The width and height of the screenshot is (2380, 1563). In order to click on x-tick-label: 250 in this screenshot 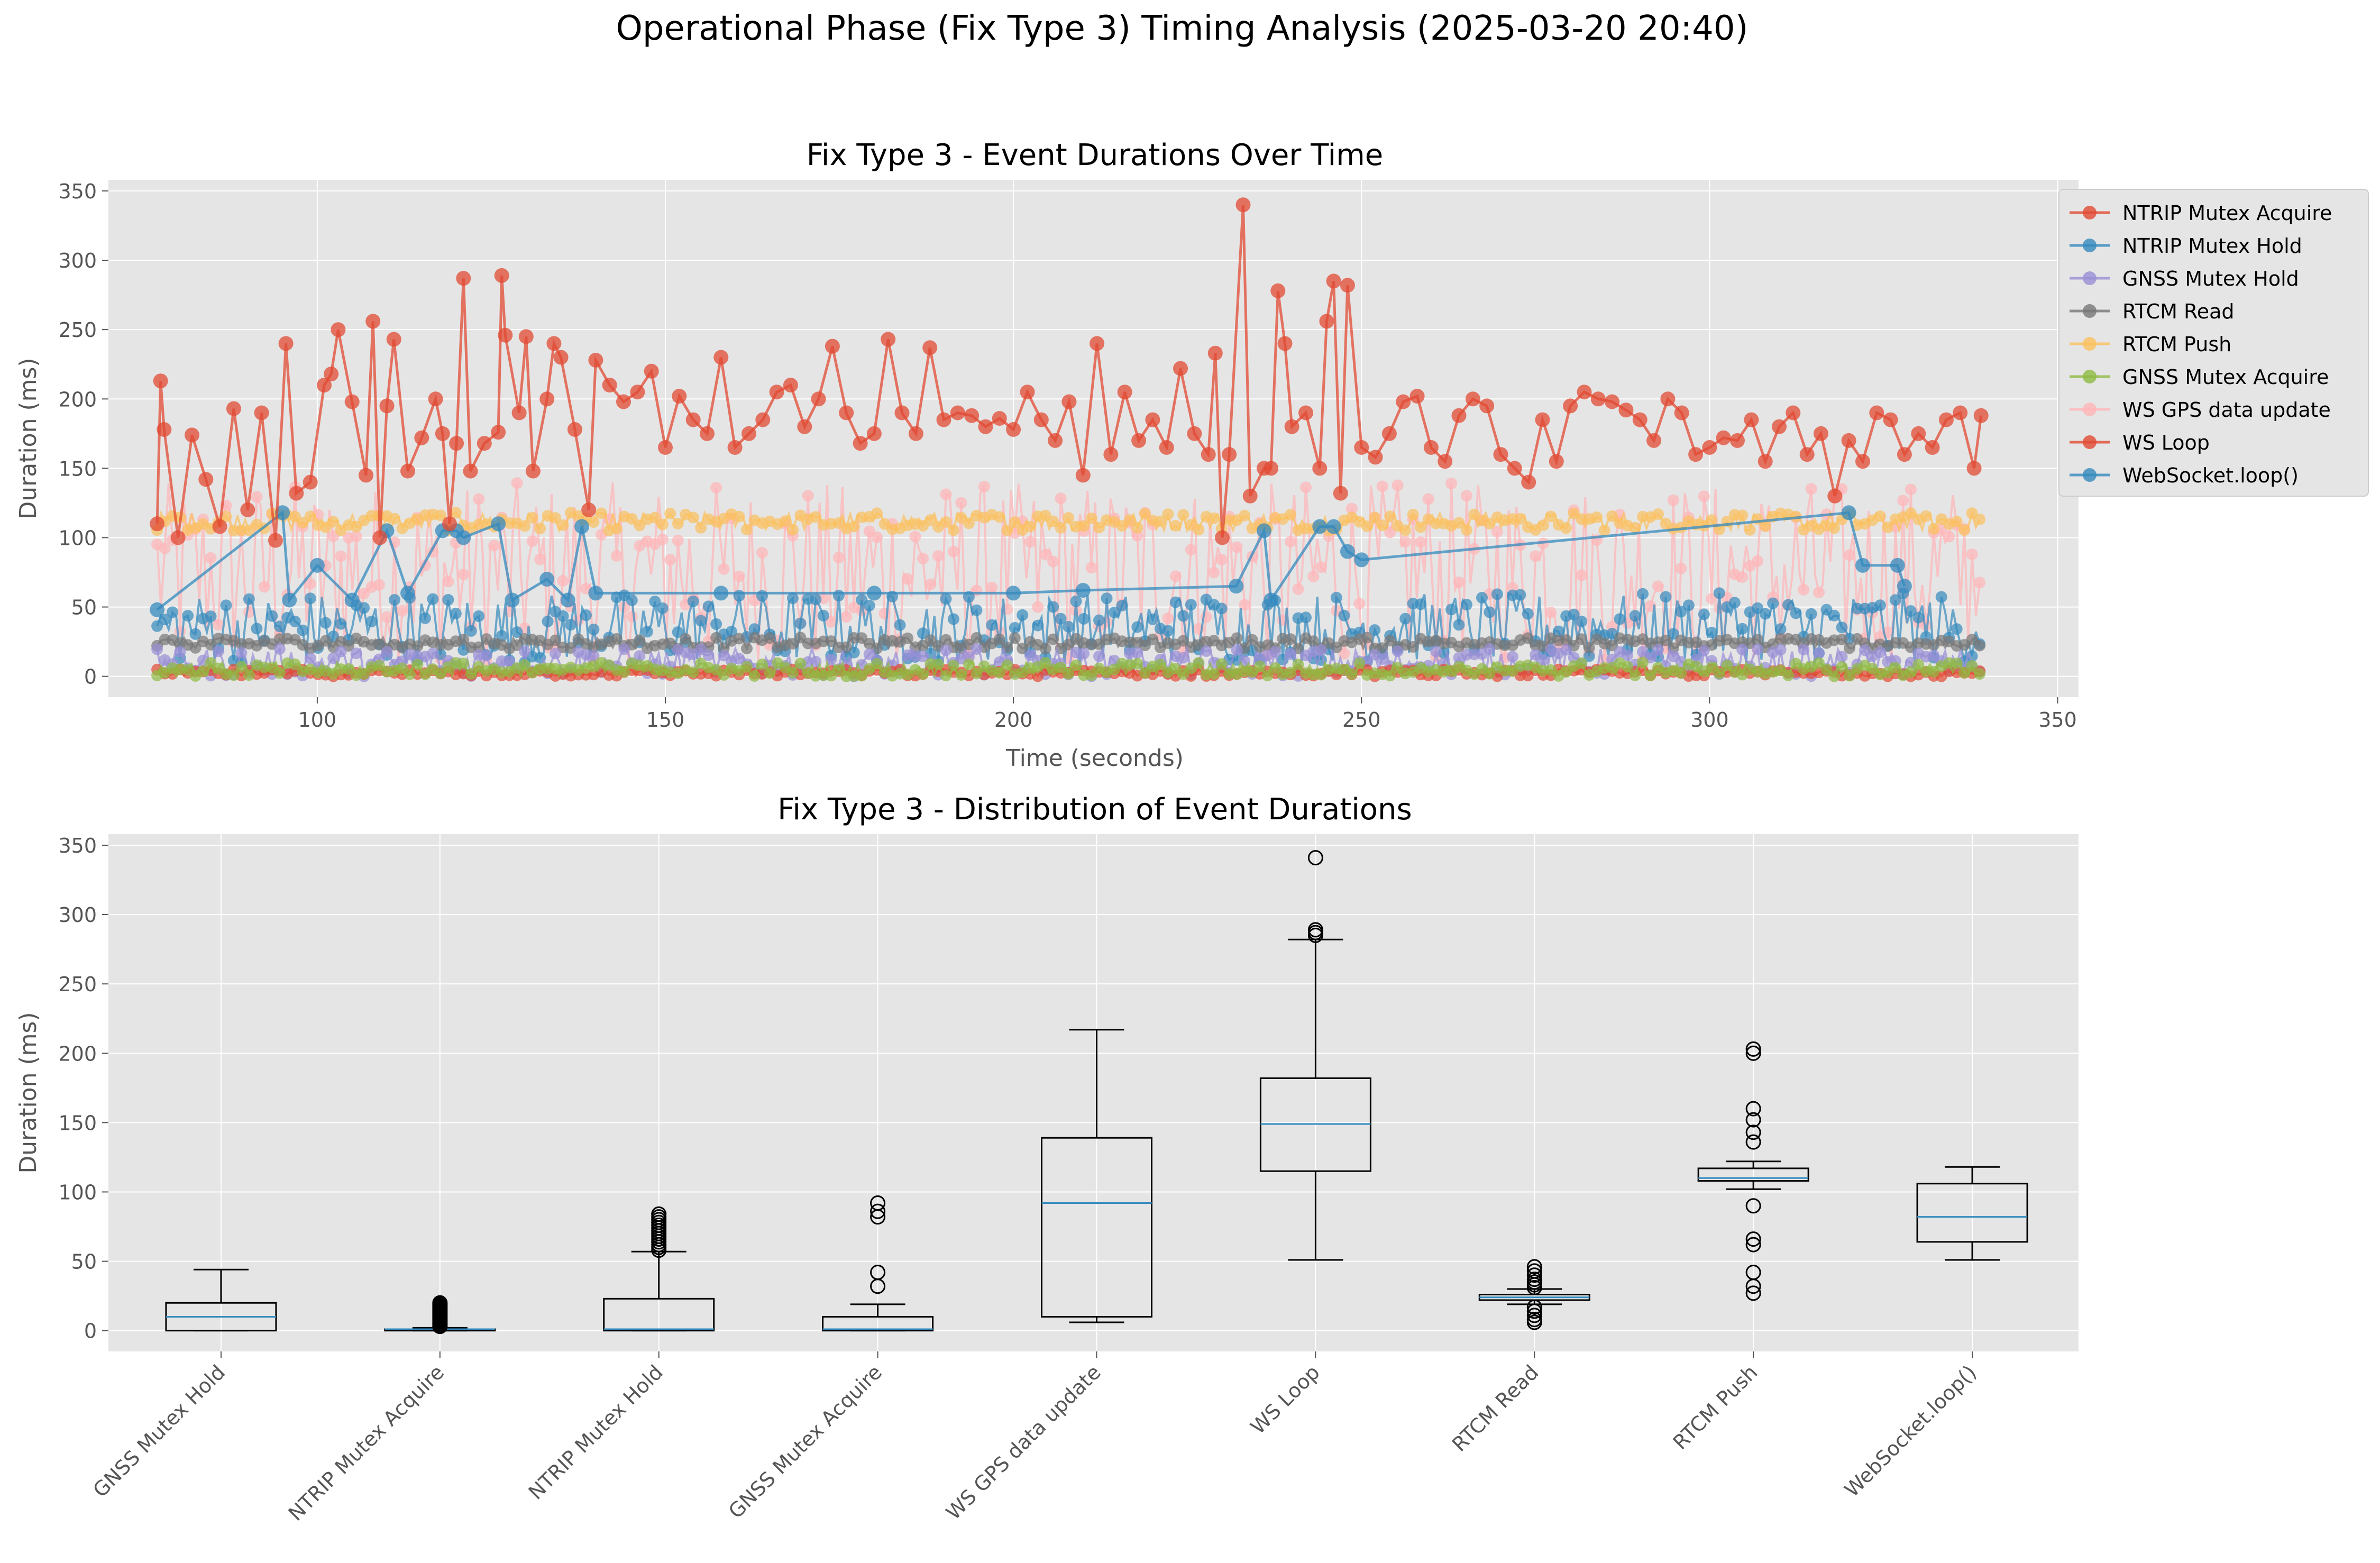, I will do `click(1361, 720)`.